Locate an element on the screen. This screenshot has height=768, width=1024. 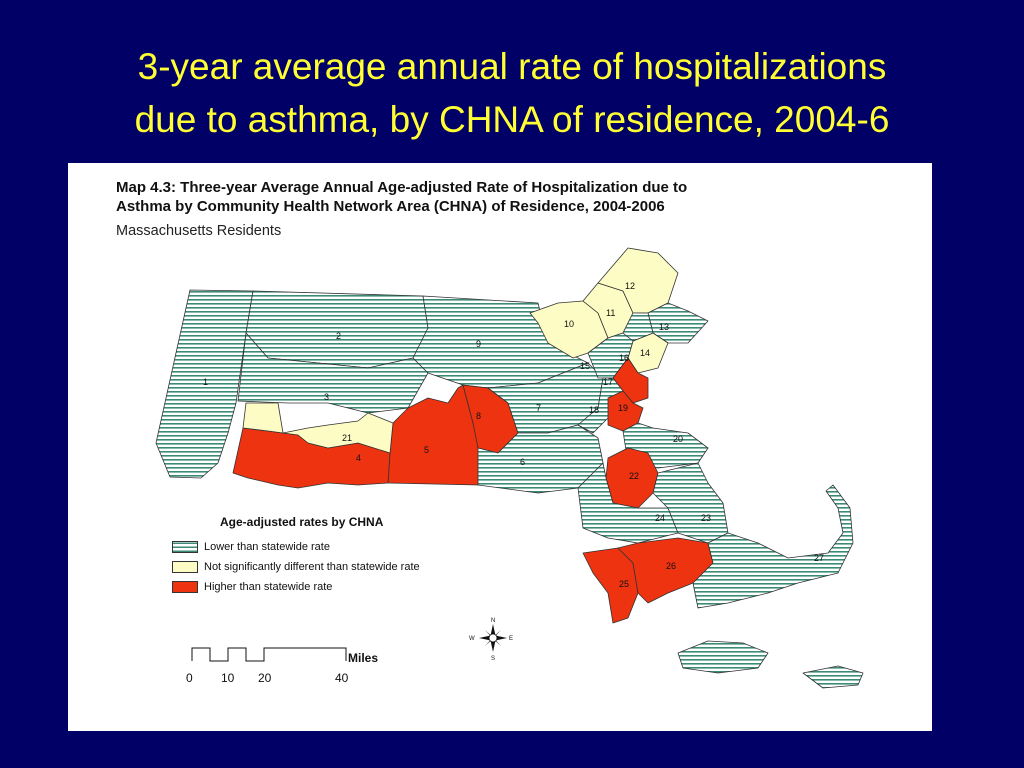
legend-item-higher: Higher than statewide rate is located at coordinates (296, 587).